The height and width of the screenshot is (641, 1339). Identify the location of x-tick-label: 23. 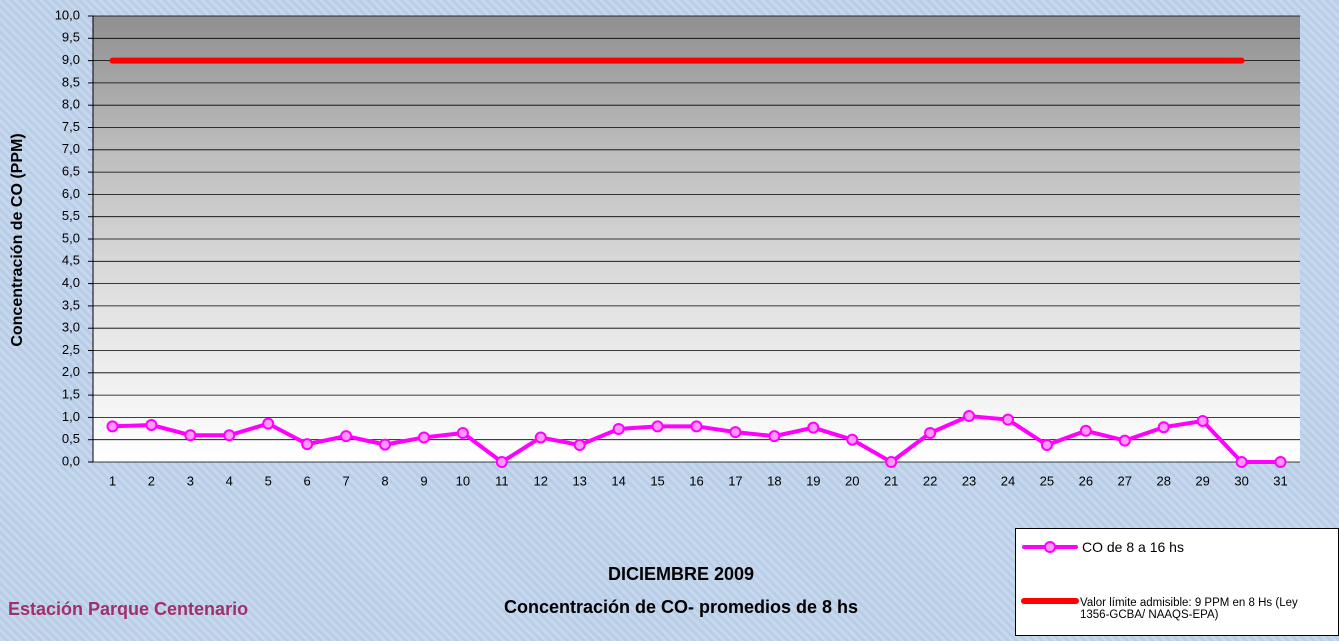
(969, 480).